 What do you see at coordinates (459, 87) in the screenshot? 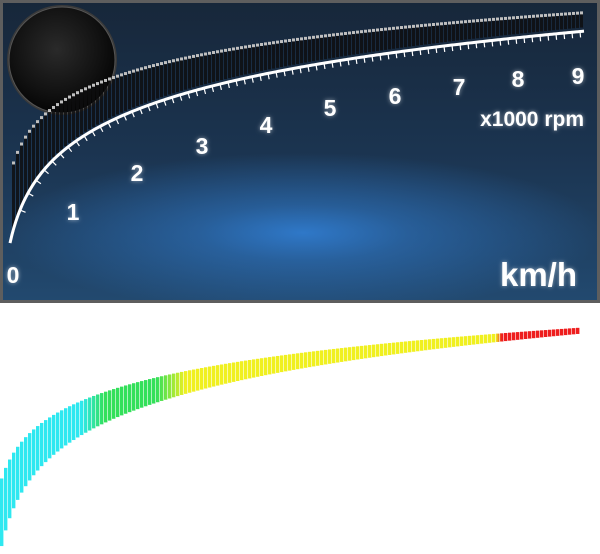
I see `scale-label-7: 7` at bounding box center [459, 87].